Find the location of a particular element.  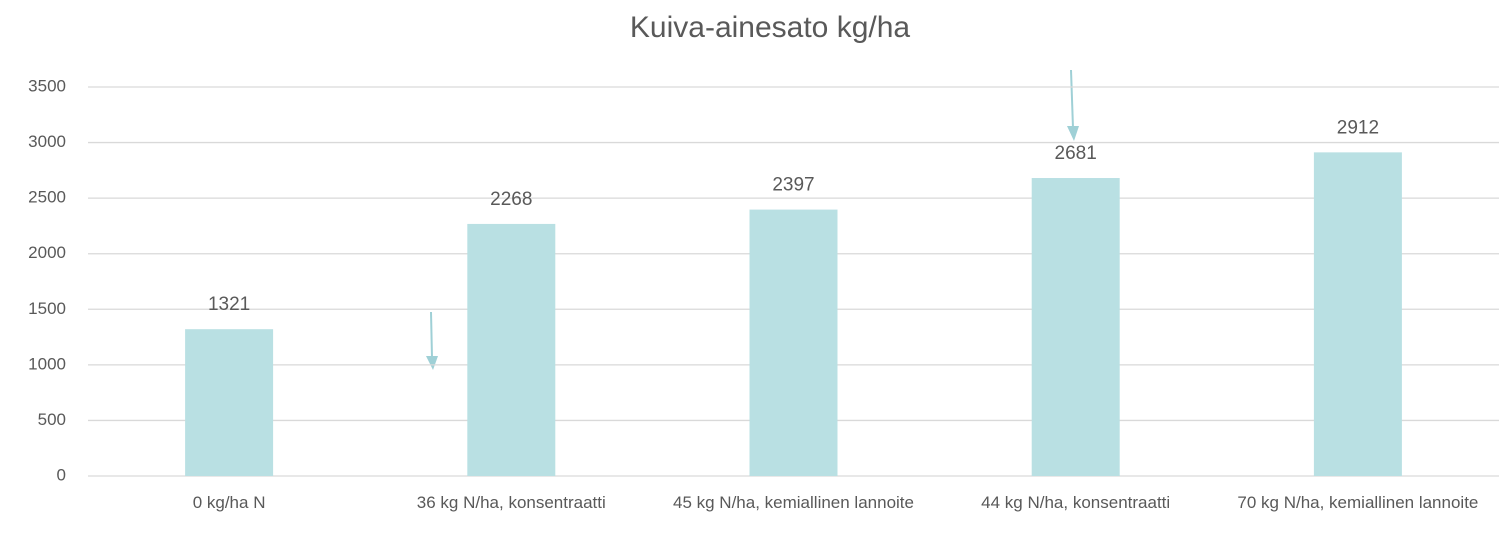

y-tick-label: 3500 is located at coordinates (47, 85).